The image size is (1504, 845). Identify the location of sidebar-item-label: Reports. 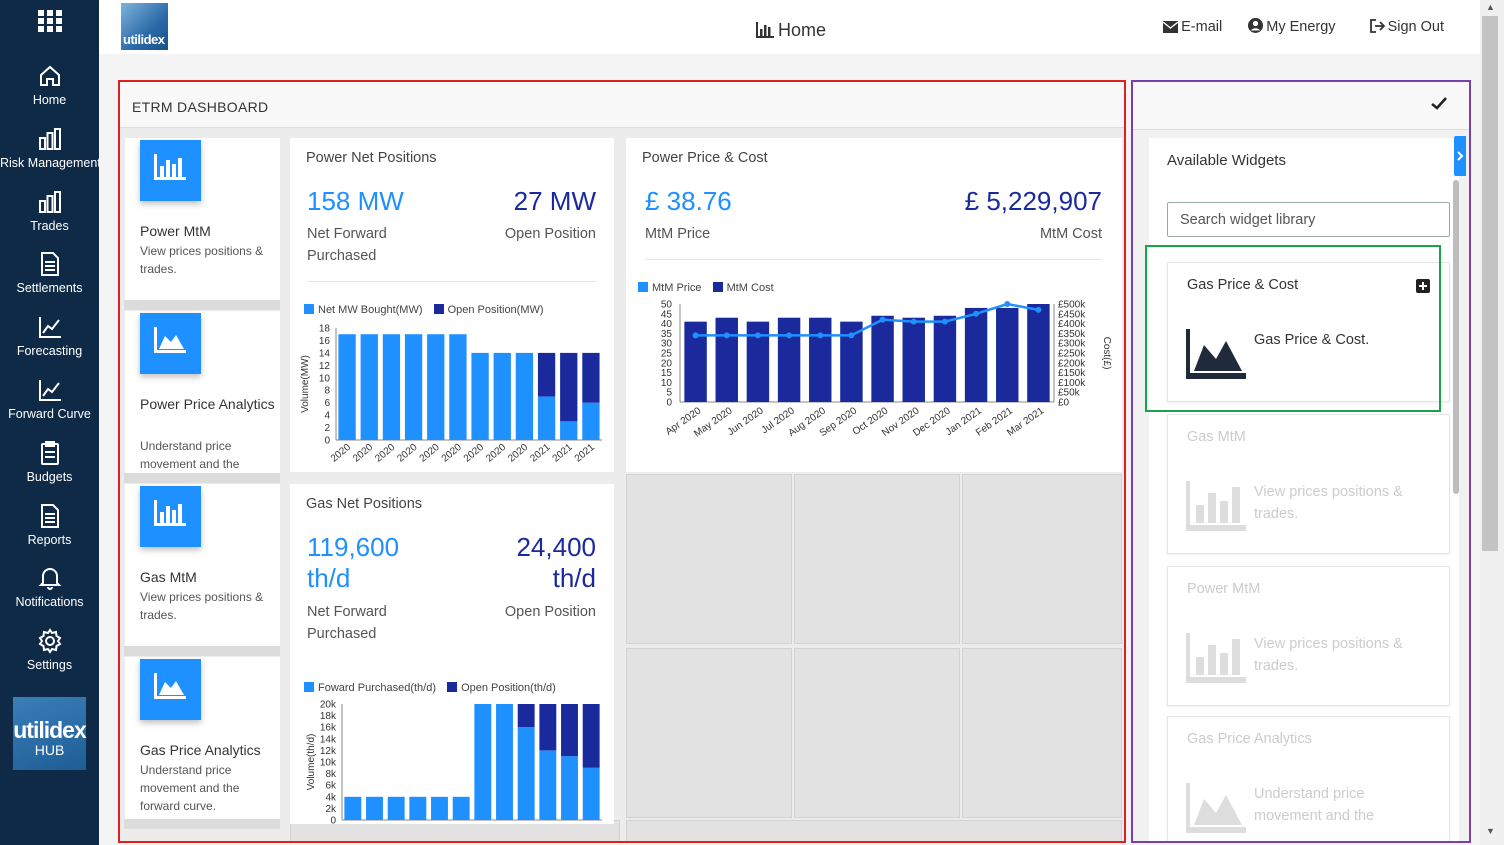
(49, 540).